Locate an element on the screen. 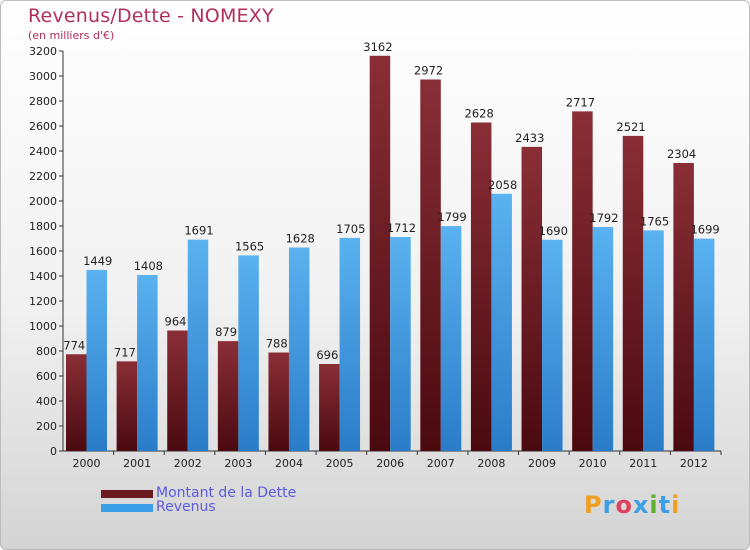 The height and width of the screenshot is (550, 750). data-label-debt: 2521 is located at coordinates (630, 127).